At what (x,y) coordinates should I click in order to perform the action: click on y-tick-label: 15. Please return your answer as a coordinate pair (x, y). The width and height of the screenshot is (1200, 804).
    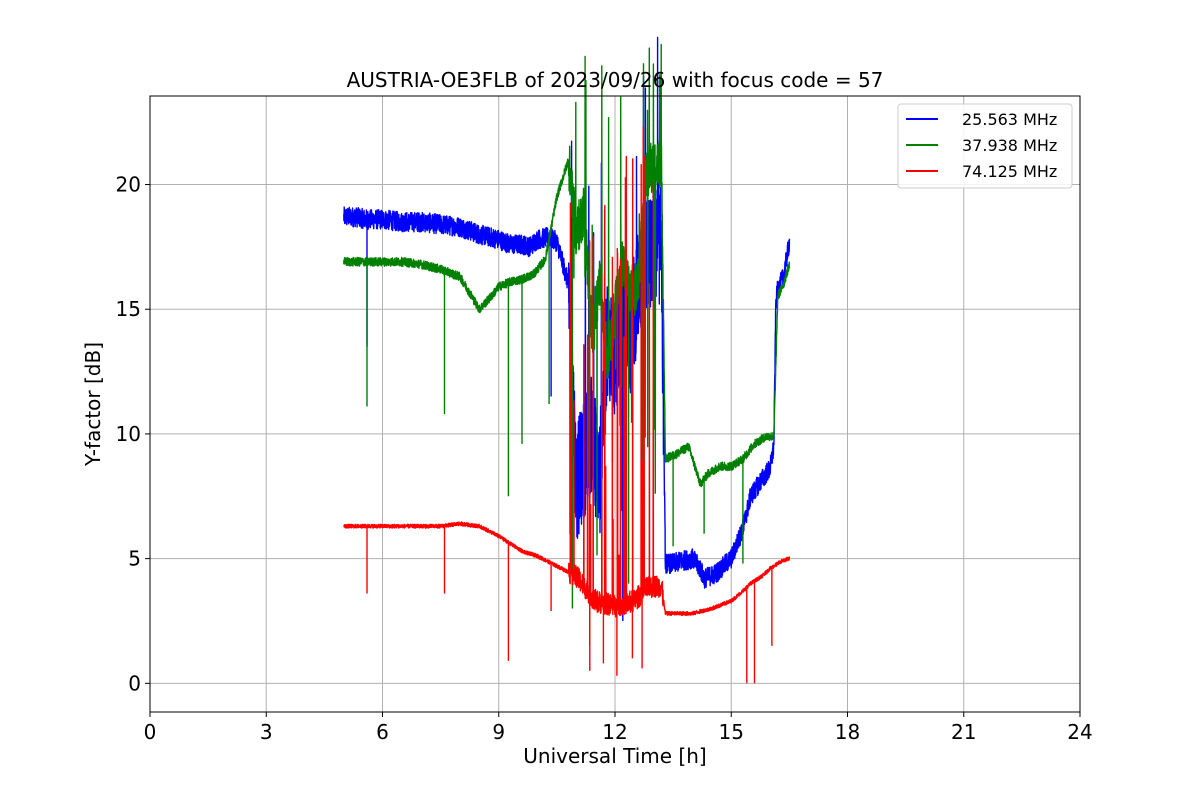
    Looking at the image, I should click on (128, 309).